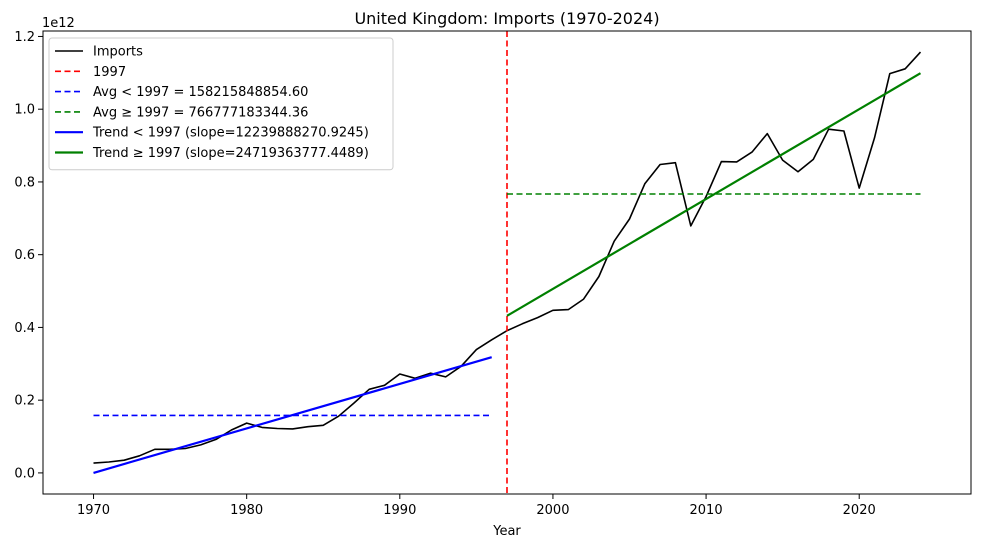 This screenshot has width=981, height=547. I want to click on x-tick-label: 2010, so click(706, 510).